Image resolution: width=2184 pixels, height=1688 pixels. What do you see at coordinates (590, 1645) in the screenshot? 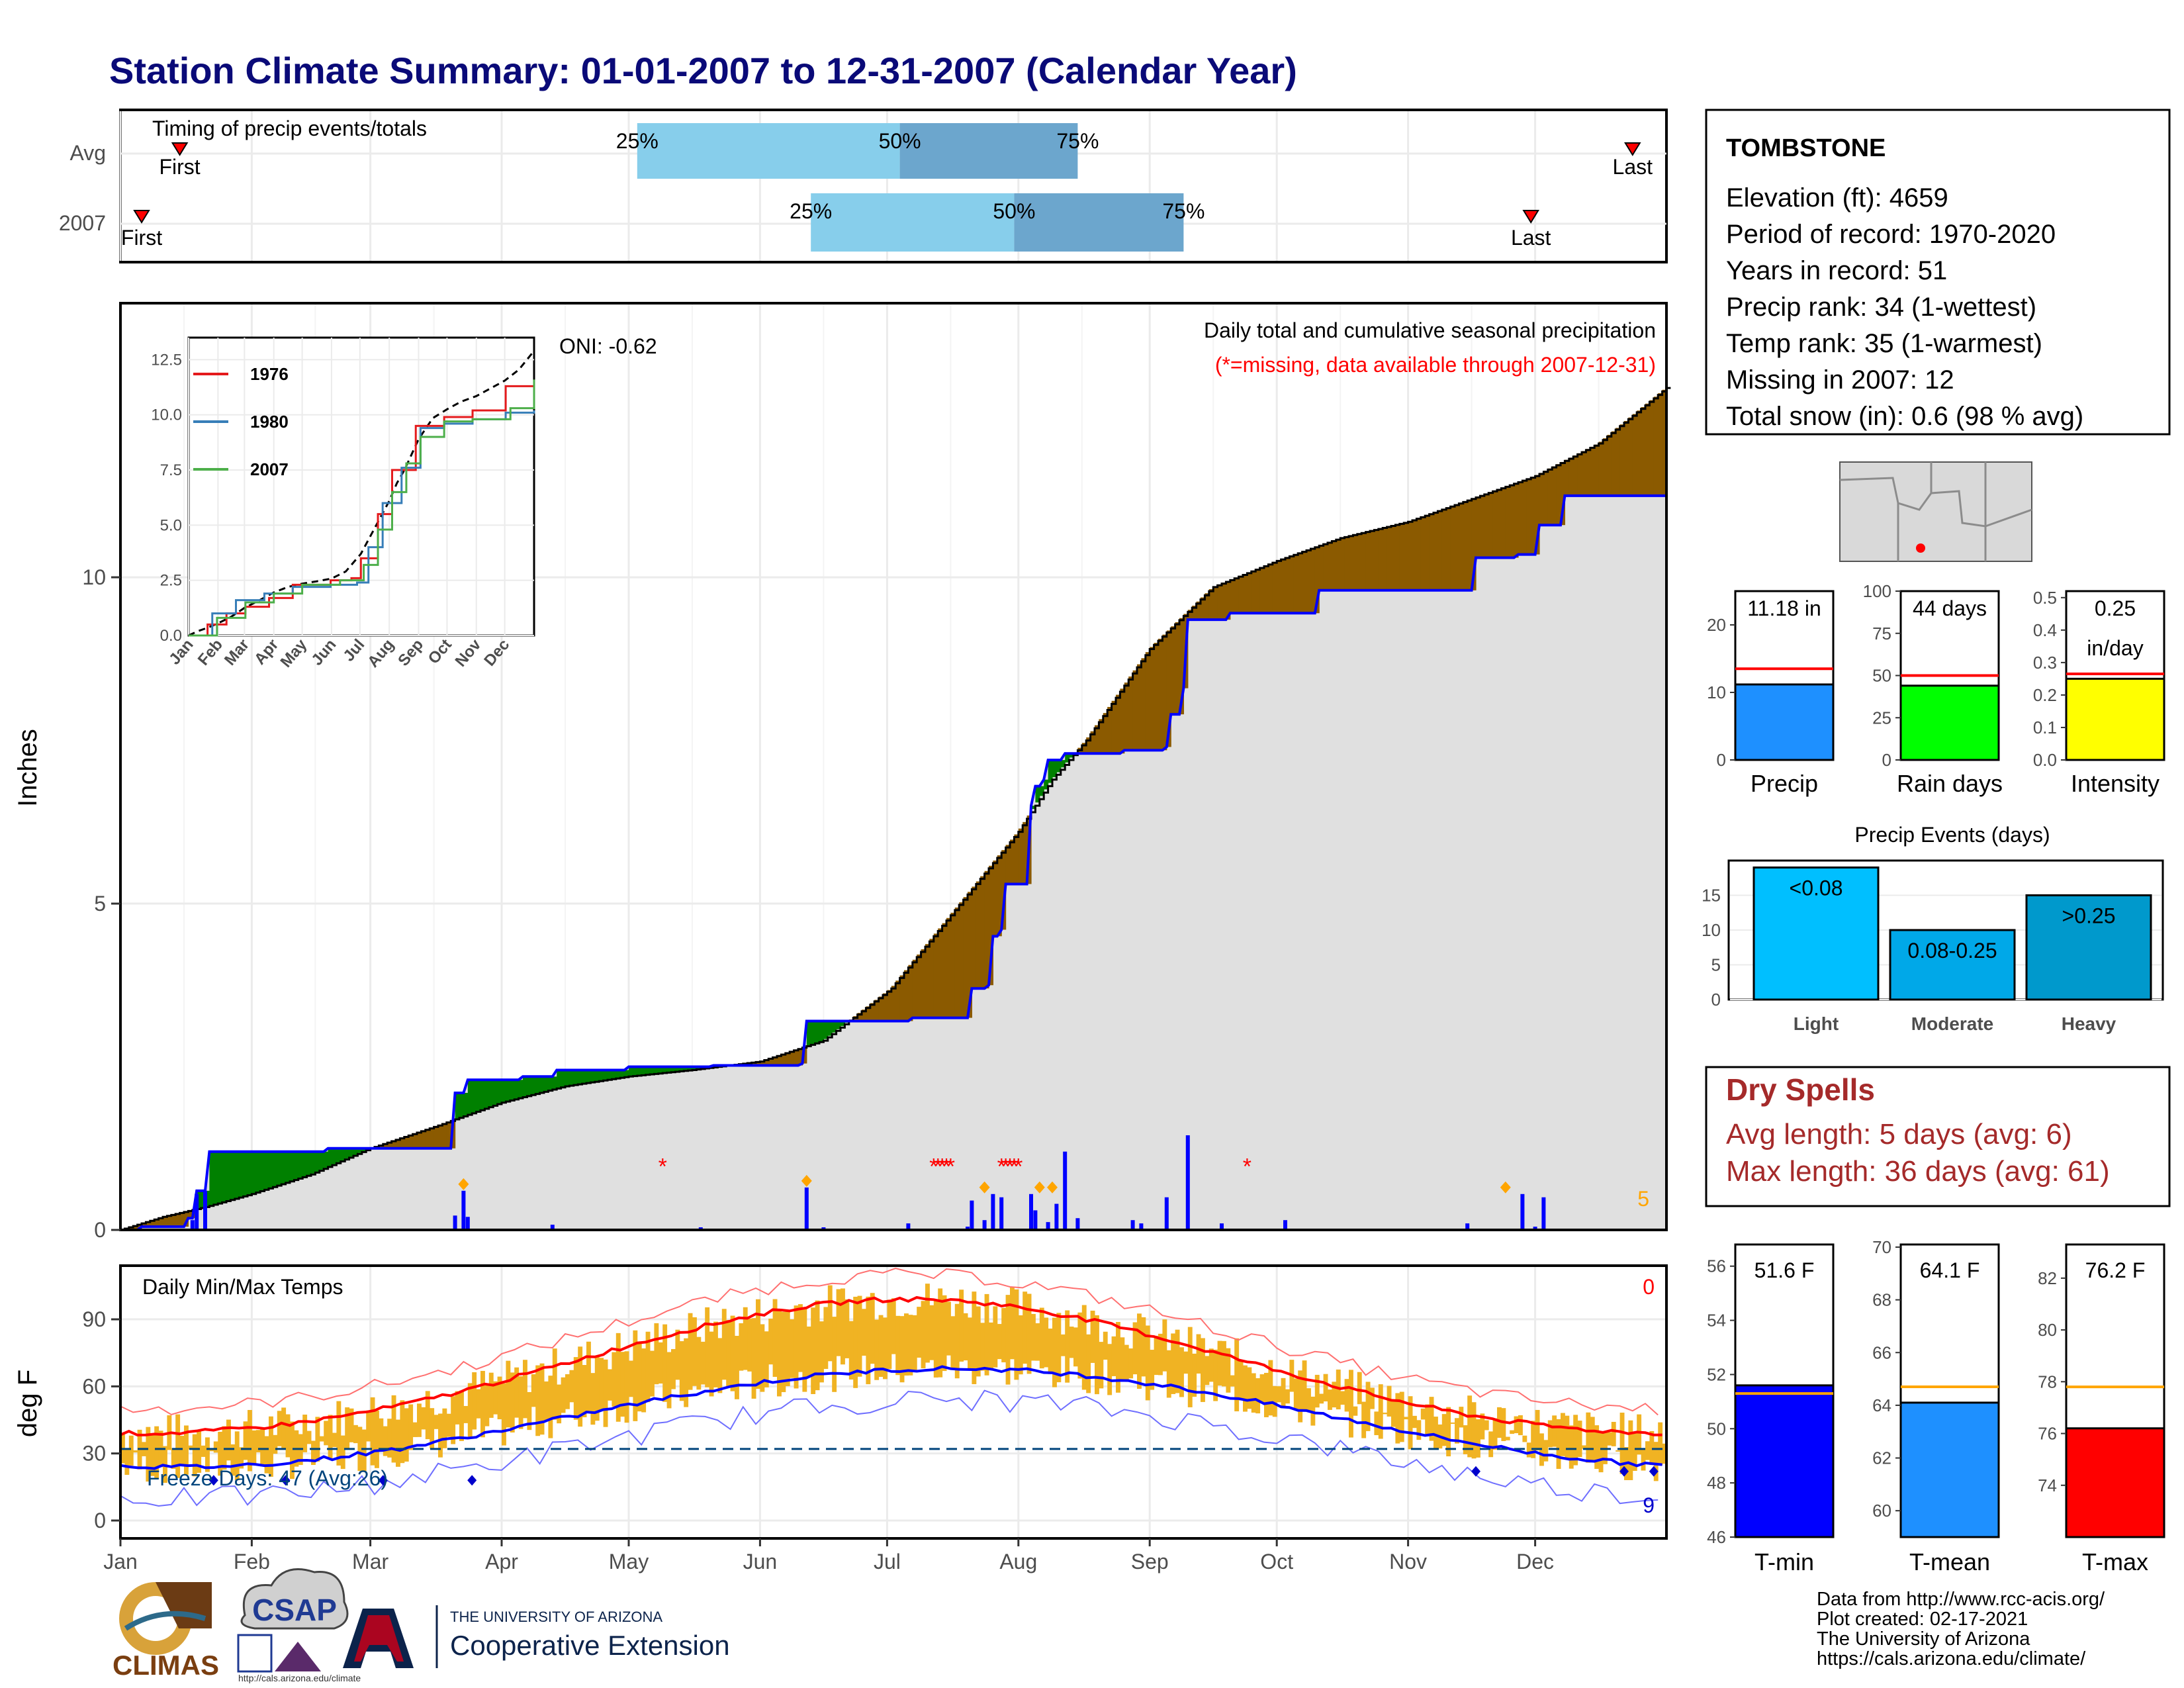
I see `ua-big-text: Cooperative Extension` at bounding box center [590, 1645].